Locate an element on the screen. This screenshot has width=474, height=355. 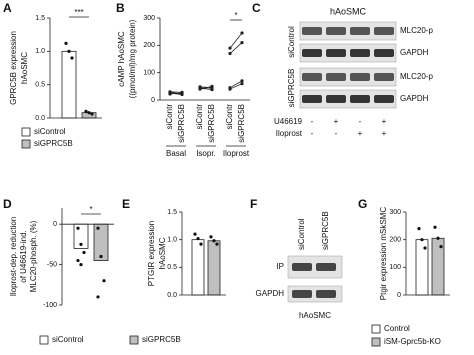
y-tick-label: 0.5 is located at coordinates (40, 85).